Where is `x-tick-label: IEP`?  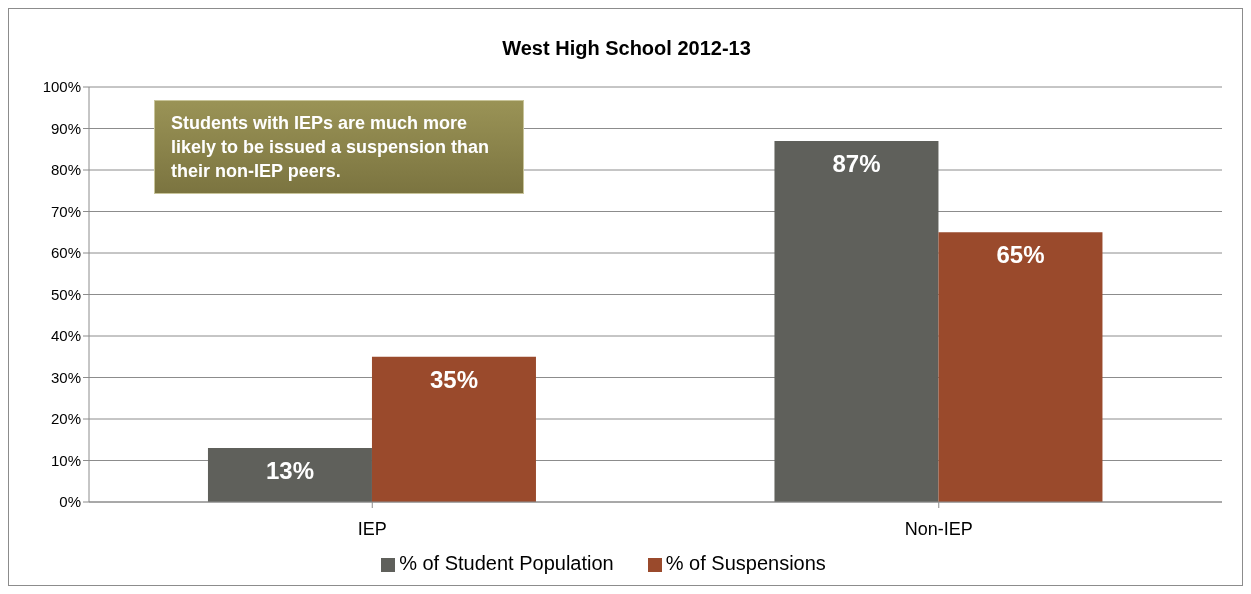 x-tick-label: IEP is located at coordinates (372, 528).